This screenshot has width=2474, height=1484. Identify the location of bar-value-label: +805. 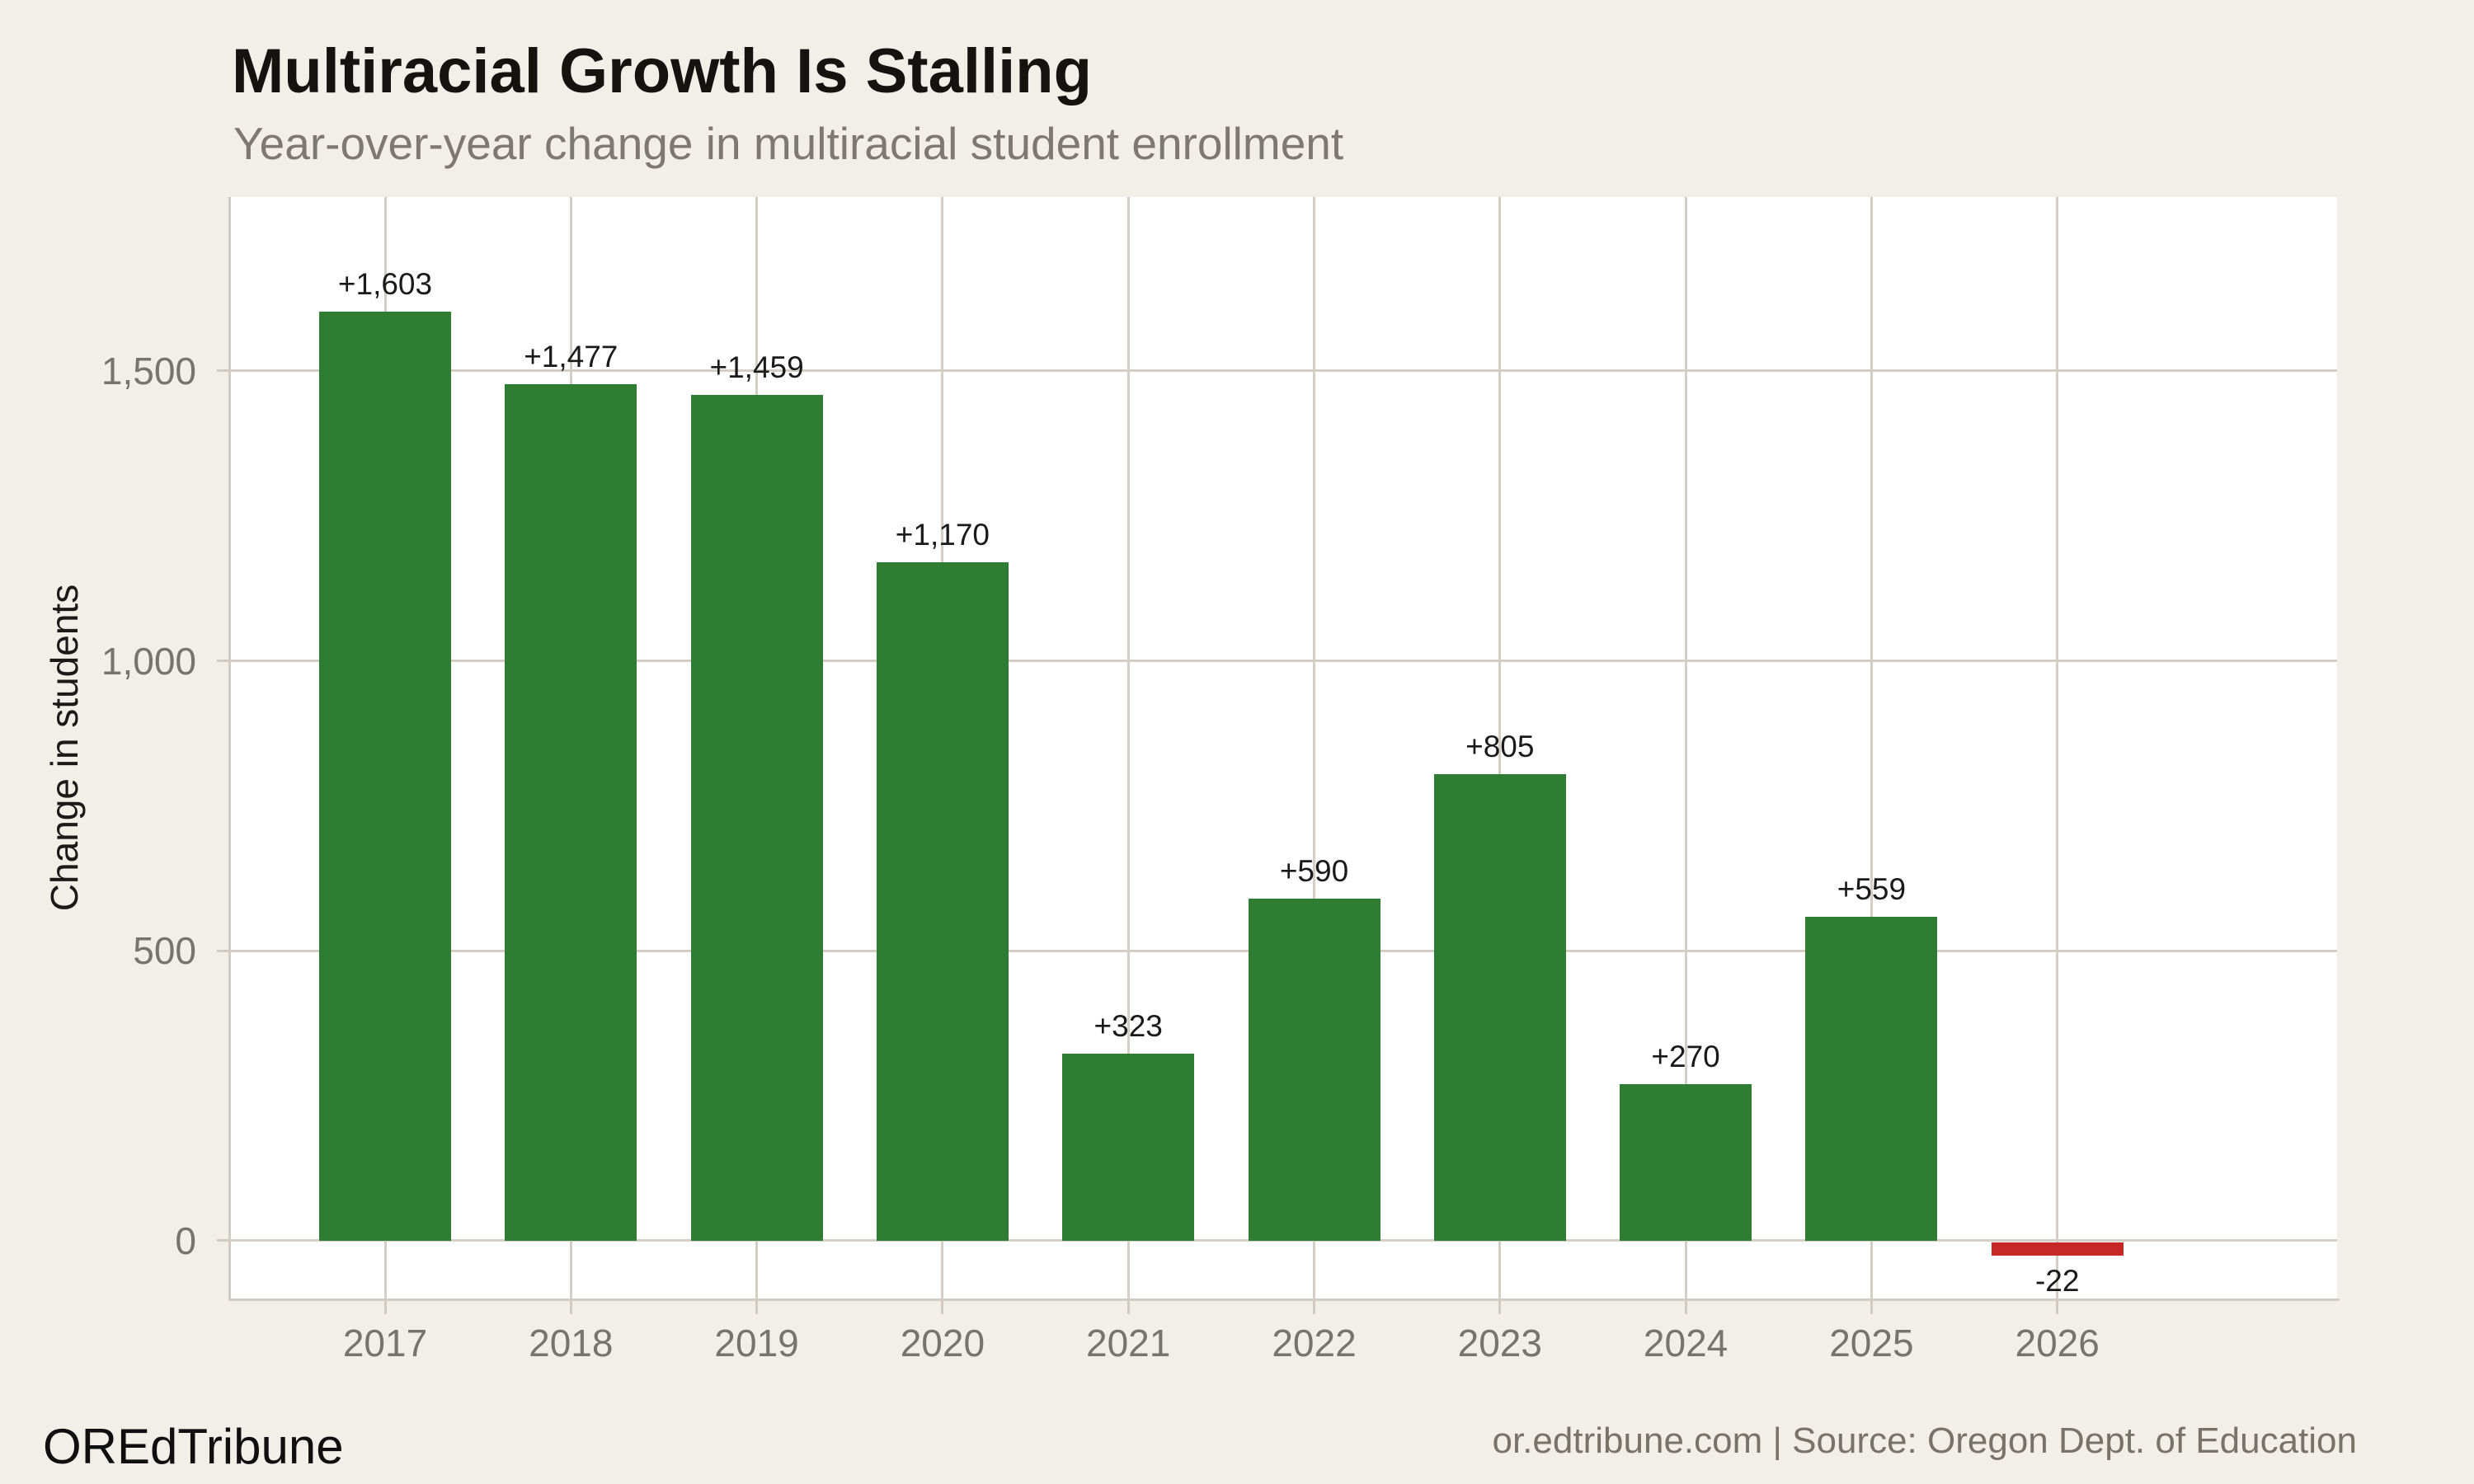
(1500, 746).